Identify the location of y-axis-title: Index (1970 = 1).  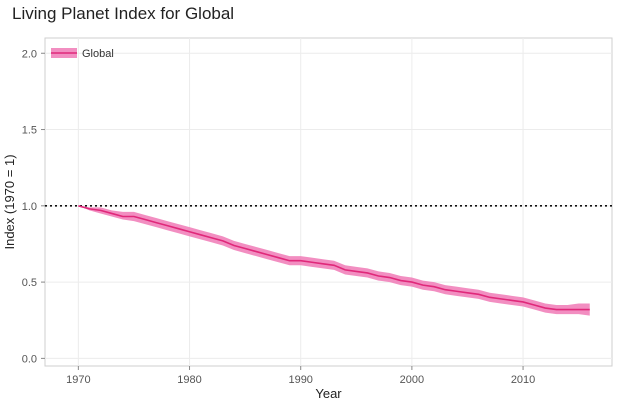
(9, 201).